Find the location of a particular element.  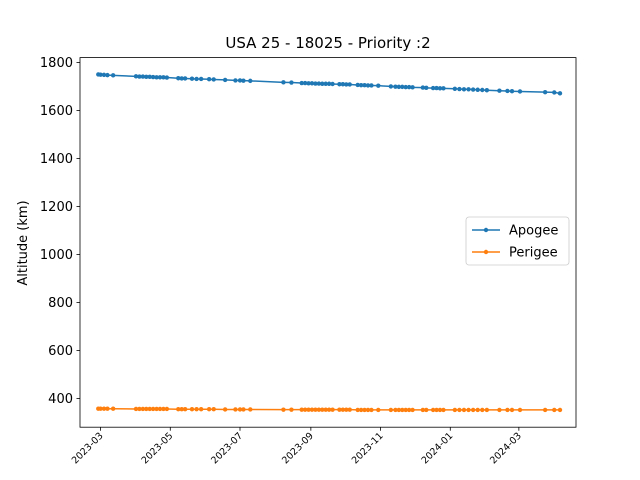

chart-title: USA 25 - 18025 - Priority :2 is located at coordinates (327, 43).